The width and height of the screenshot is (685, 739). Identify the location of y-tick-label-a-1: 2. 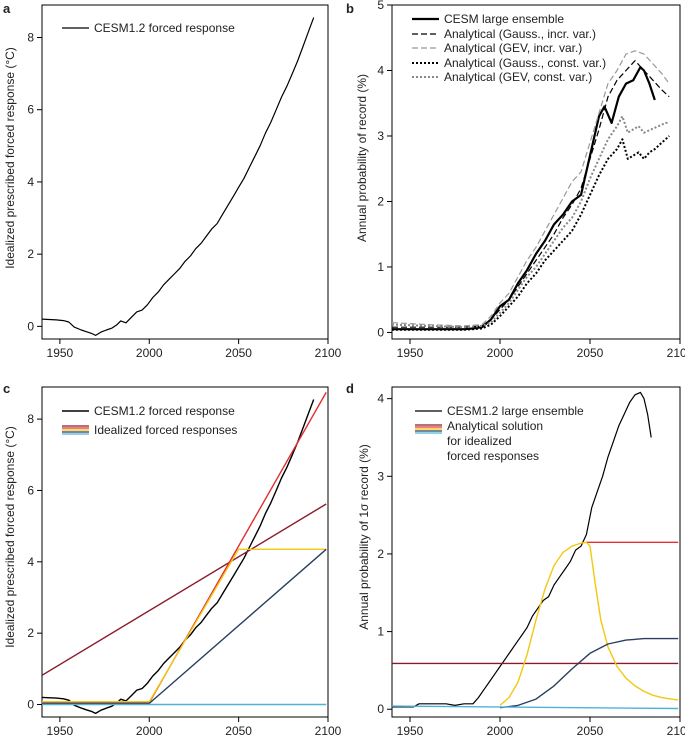
(30, 254).